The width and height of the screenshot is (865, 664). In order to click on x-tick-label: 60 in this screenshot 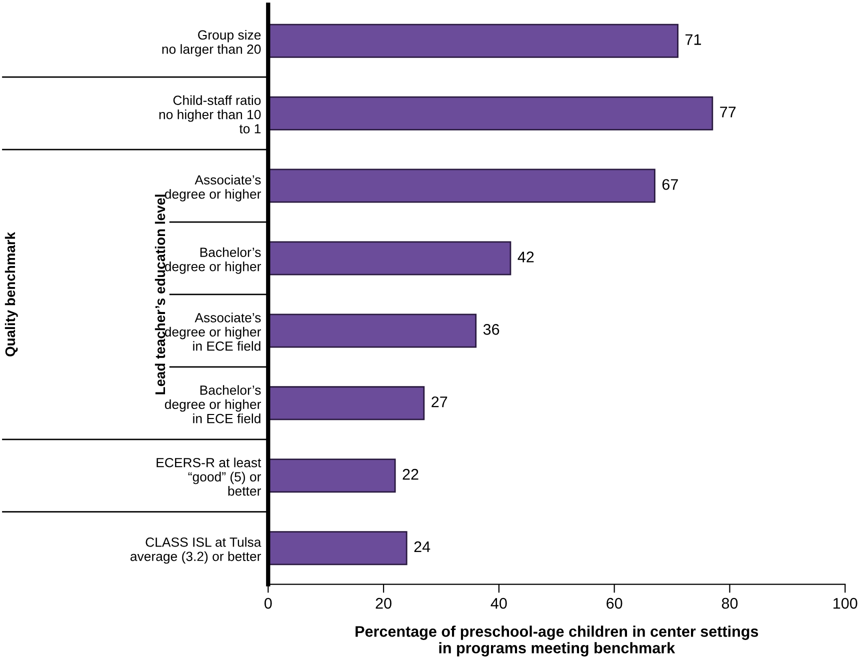, I will do `click(614, 603)`.